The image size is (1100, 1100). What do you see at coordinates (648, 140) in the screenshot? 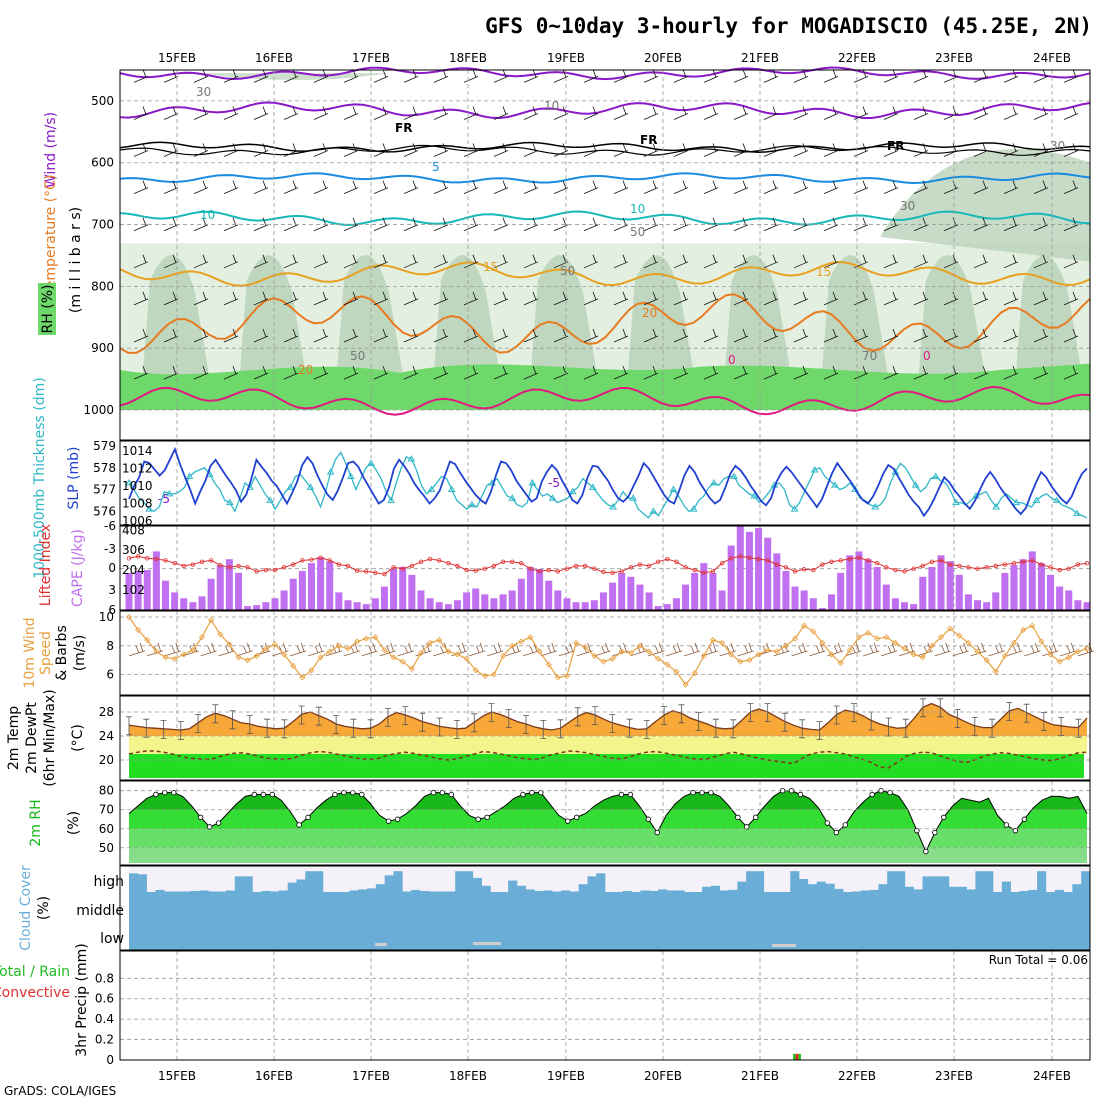
I see `contour-label: FR` at bounding box center [648, 140].